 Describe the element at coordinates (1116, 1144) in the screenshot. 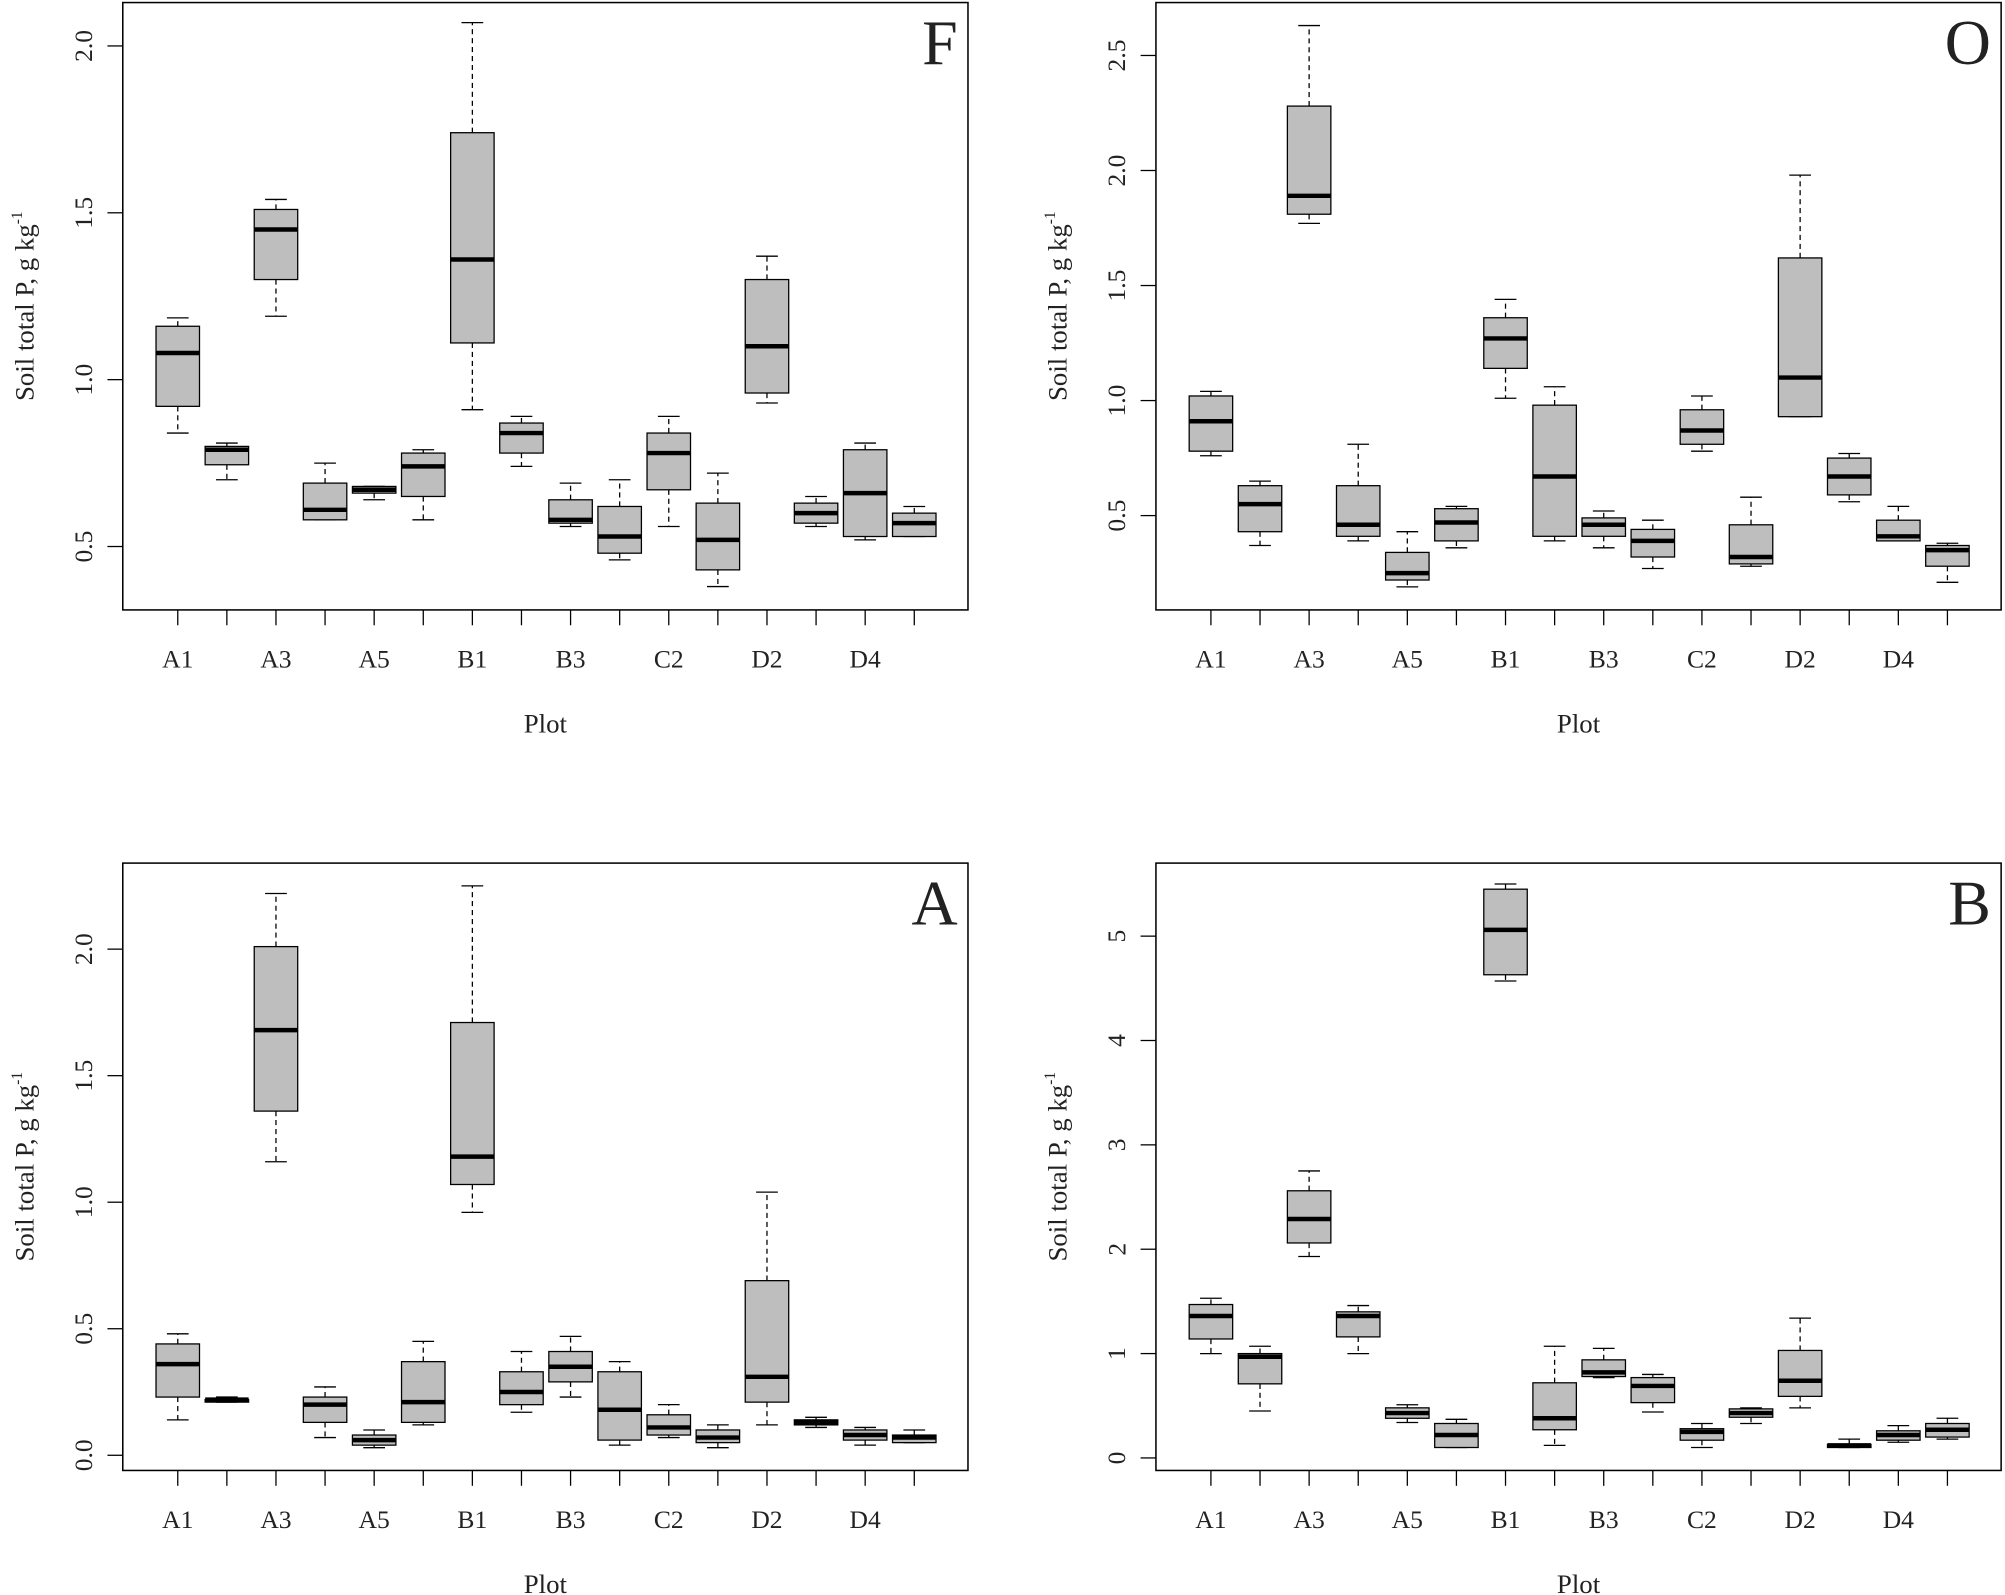

I see `y-tick-label: 3` at that location.